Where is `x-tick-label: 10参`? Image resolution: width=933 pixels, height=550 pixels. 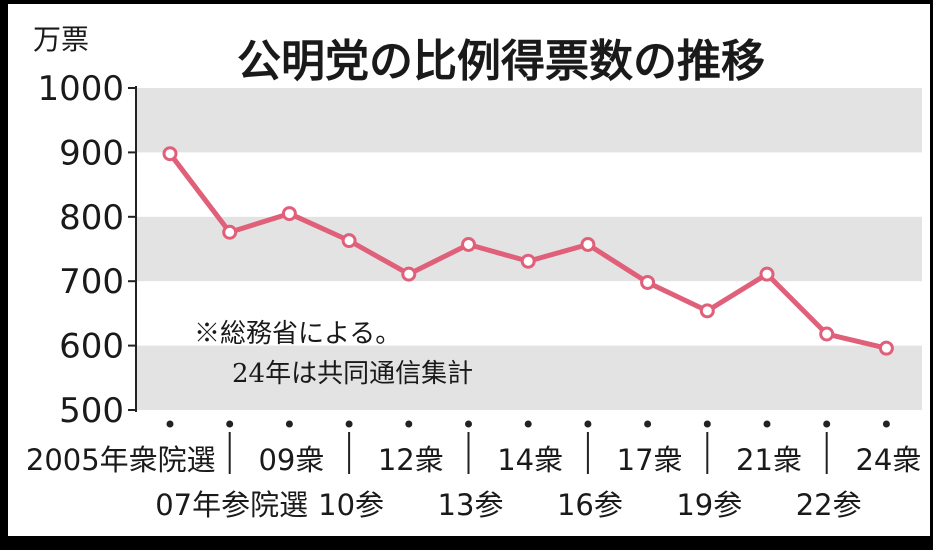 x-tick-label: 10参 is located at coordinates (351, 505).